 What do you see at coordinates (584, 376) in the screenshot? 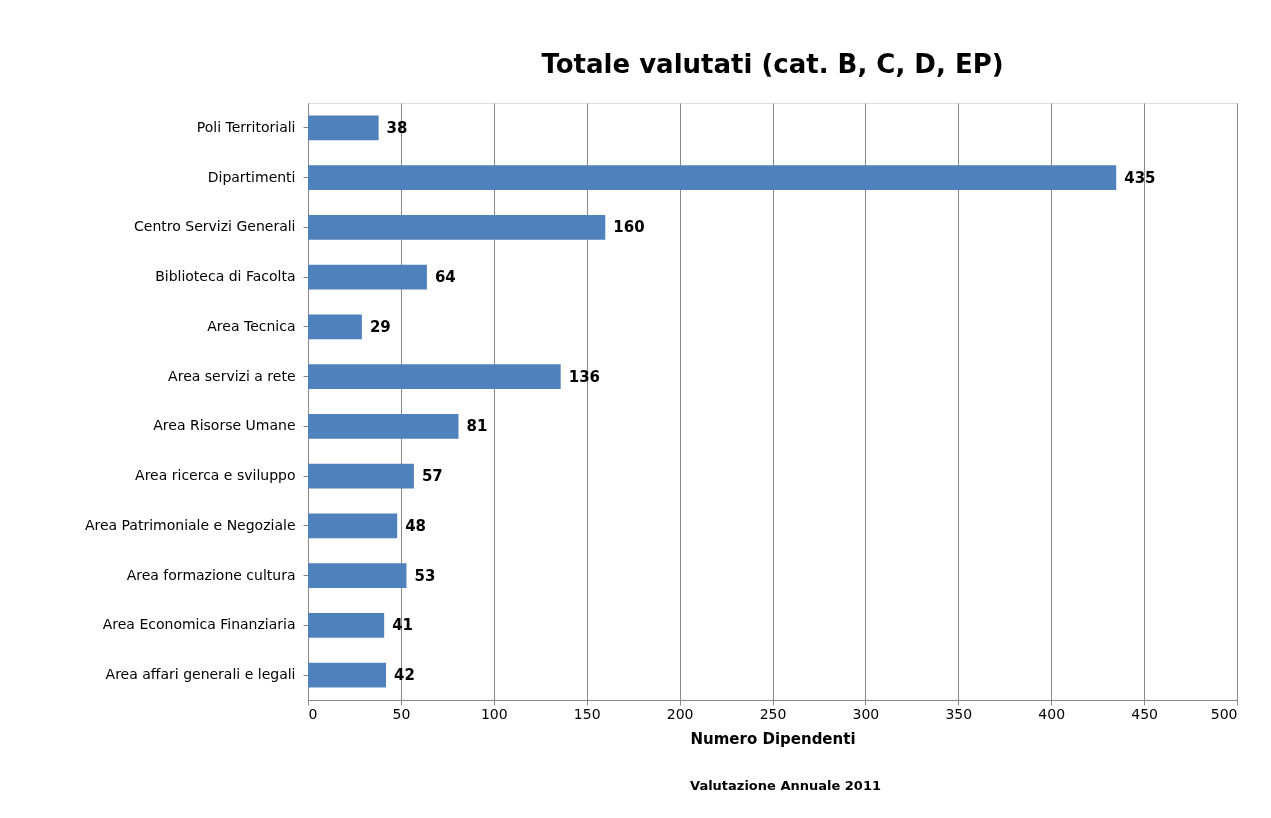
I see `data-label: 136` at bounding box center [584, 376].